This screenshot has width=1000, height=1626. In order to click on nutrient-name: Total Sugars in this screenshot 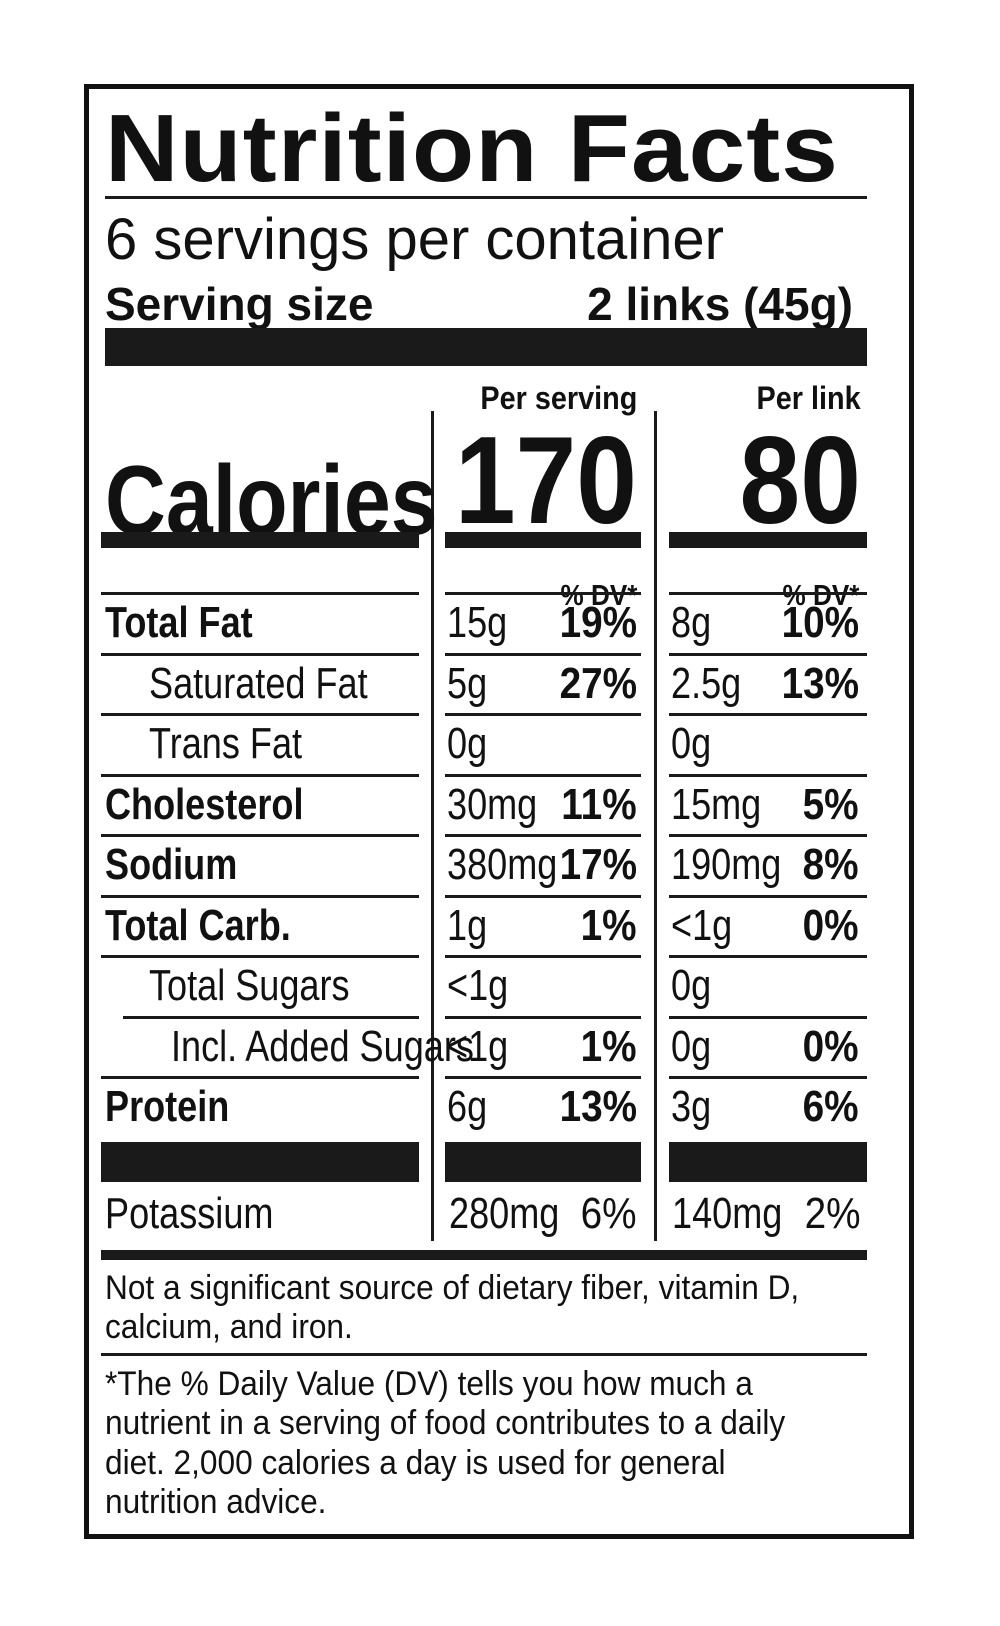, I will do `click(249, 985)`.